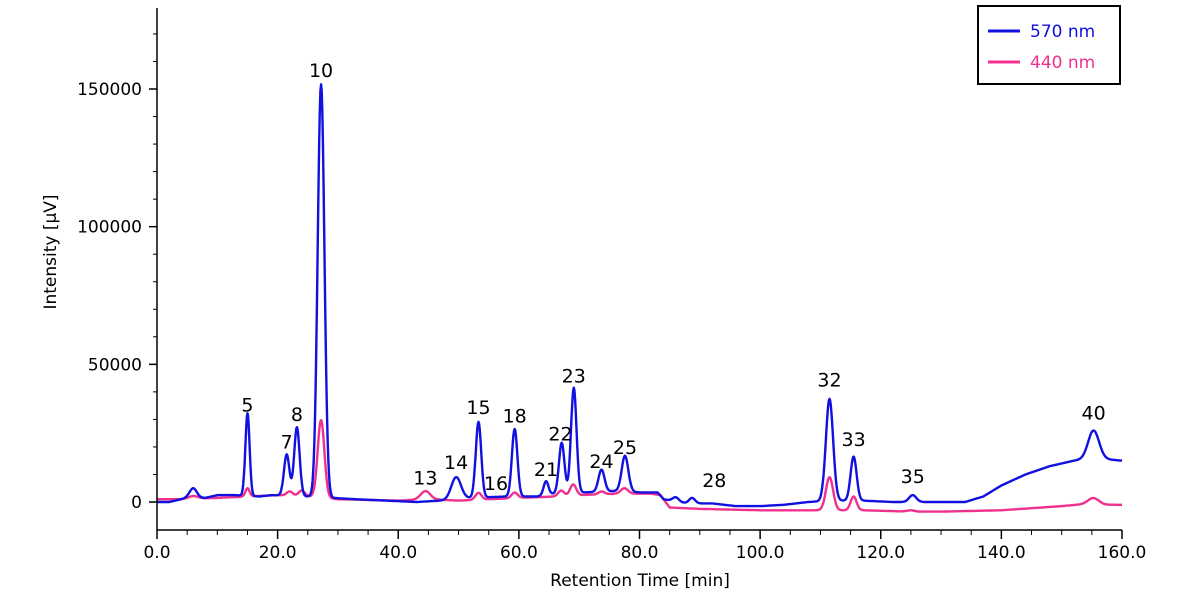 Image resolution: width=1200 pixels, height=600 pixels. I want to click on y-ticks: 0 50000 100000 150000, so click(117, 273).